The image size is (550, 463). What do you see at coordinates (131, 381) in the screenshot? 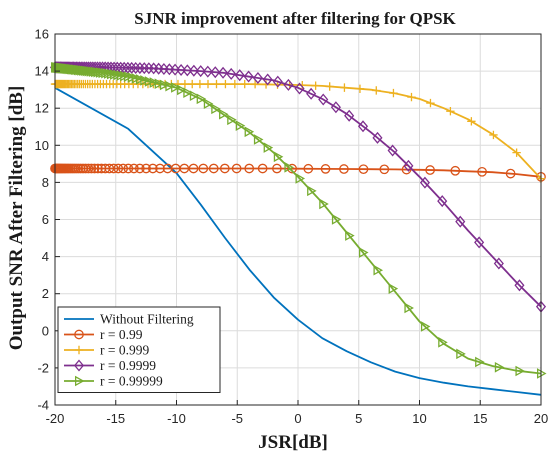
I see `legend-label: r = 0.99999` at bounding box center [131, 381].